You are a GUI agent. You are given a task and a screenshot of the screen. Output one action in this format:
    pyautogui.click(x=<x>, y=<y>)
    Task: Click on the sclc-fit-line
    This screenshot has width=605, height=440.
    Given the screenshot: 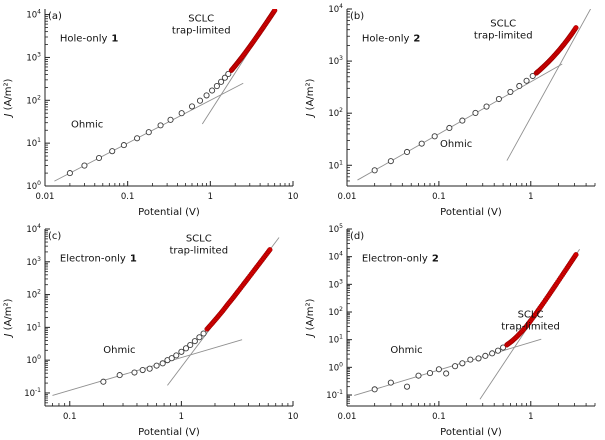 What is the action you would take?
    pyautogui.click(x=549, y=85)
    